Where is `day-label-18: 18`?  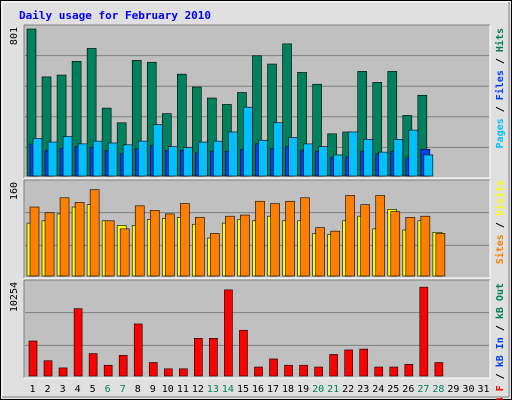 day-label-18: 18 is located at coordinates (288, 389).